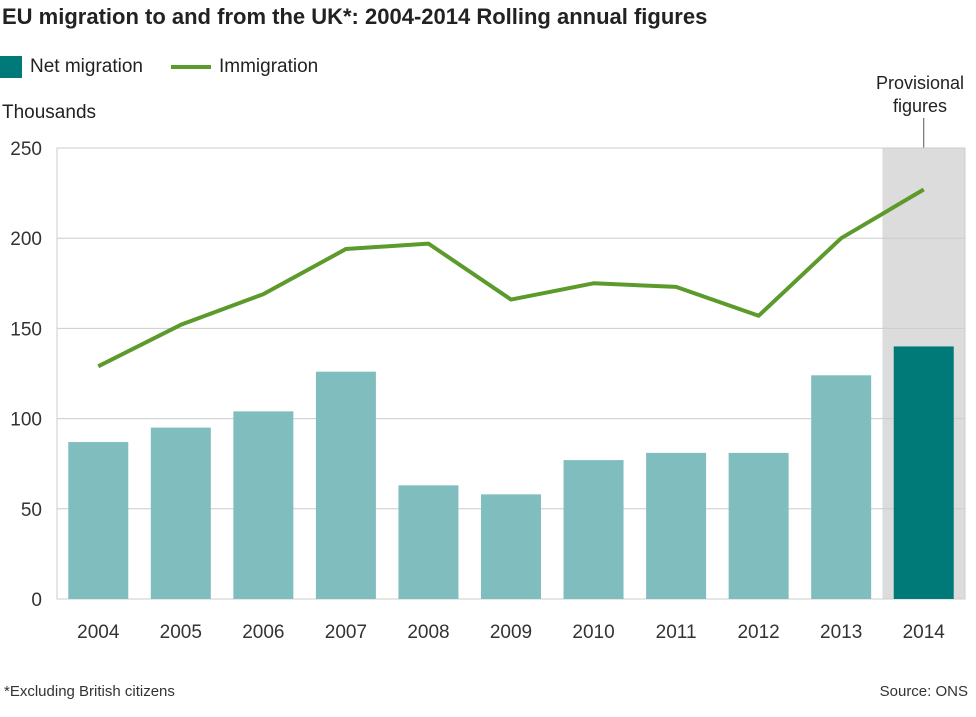  I want to click on provisional-annotation: Provisional figures, so click(920, 94).